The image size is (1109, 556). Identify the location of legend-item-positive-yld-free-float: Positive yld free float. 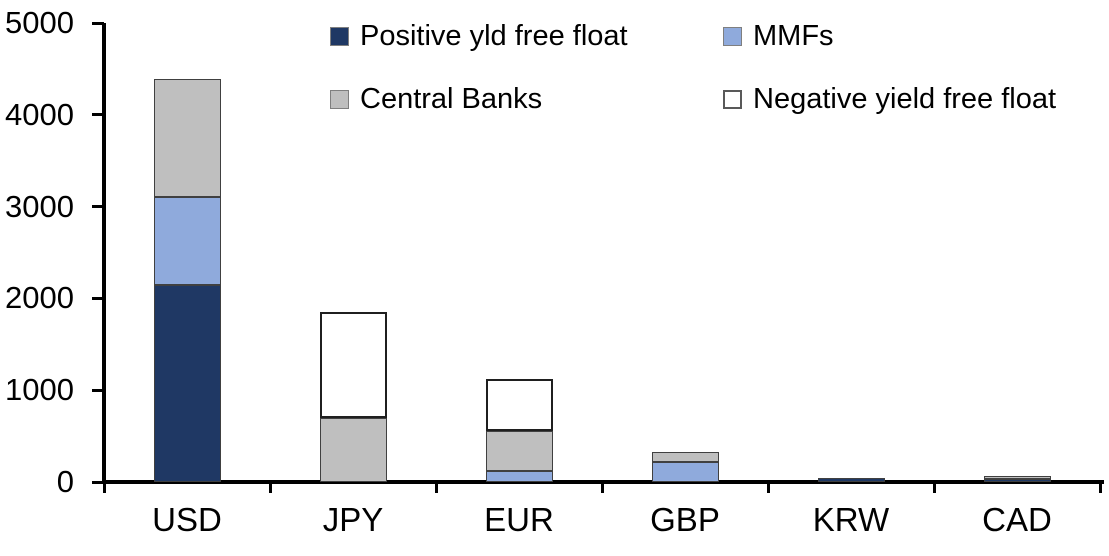
(479, 36).